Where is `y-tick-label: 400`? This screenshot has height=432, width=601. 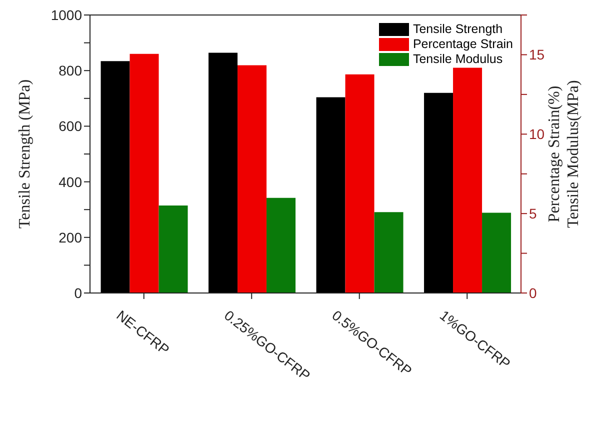
y-tick-label: 400 is located at coordinates (70, 182).